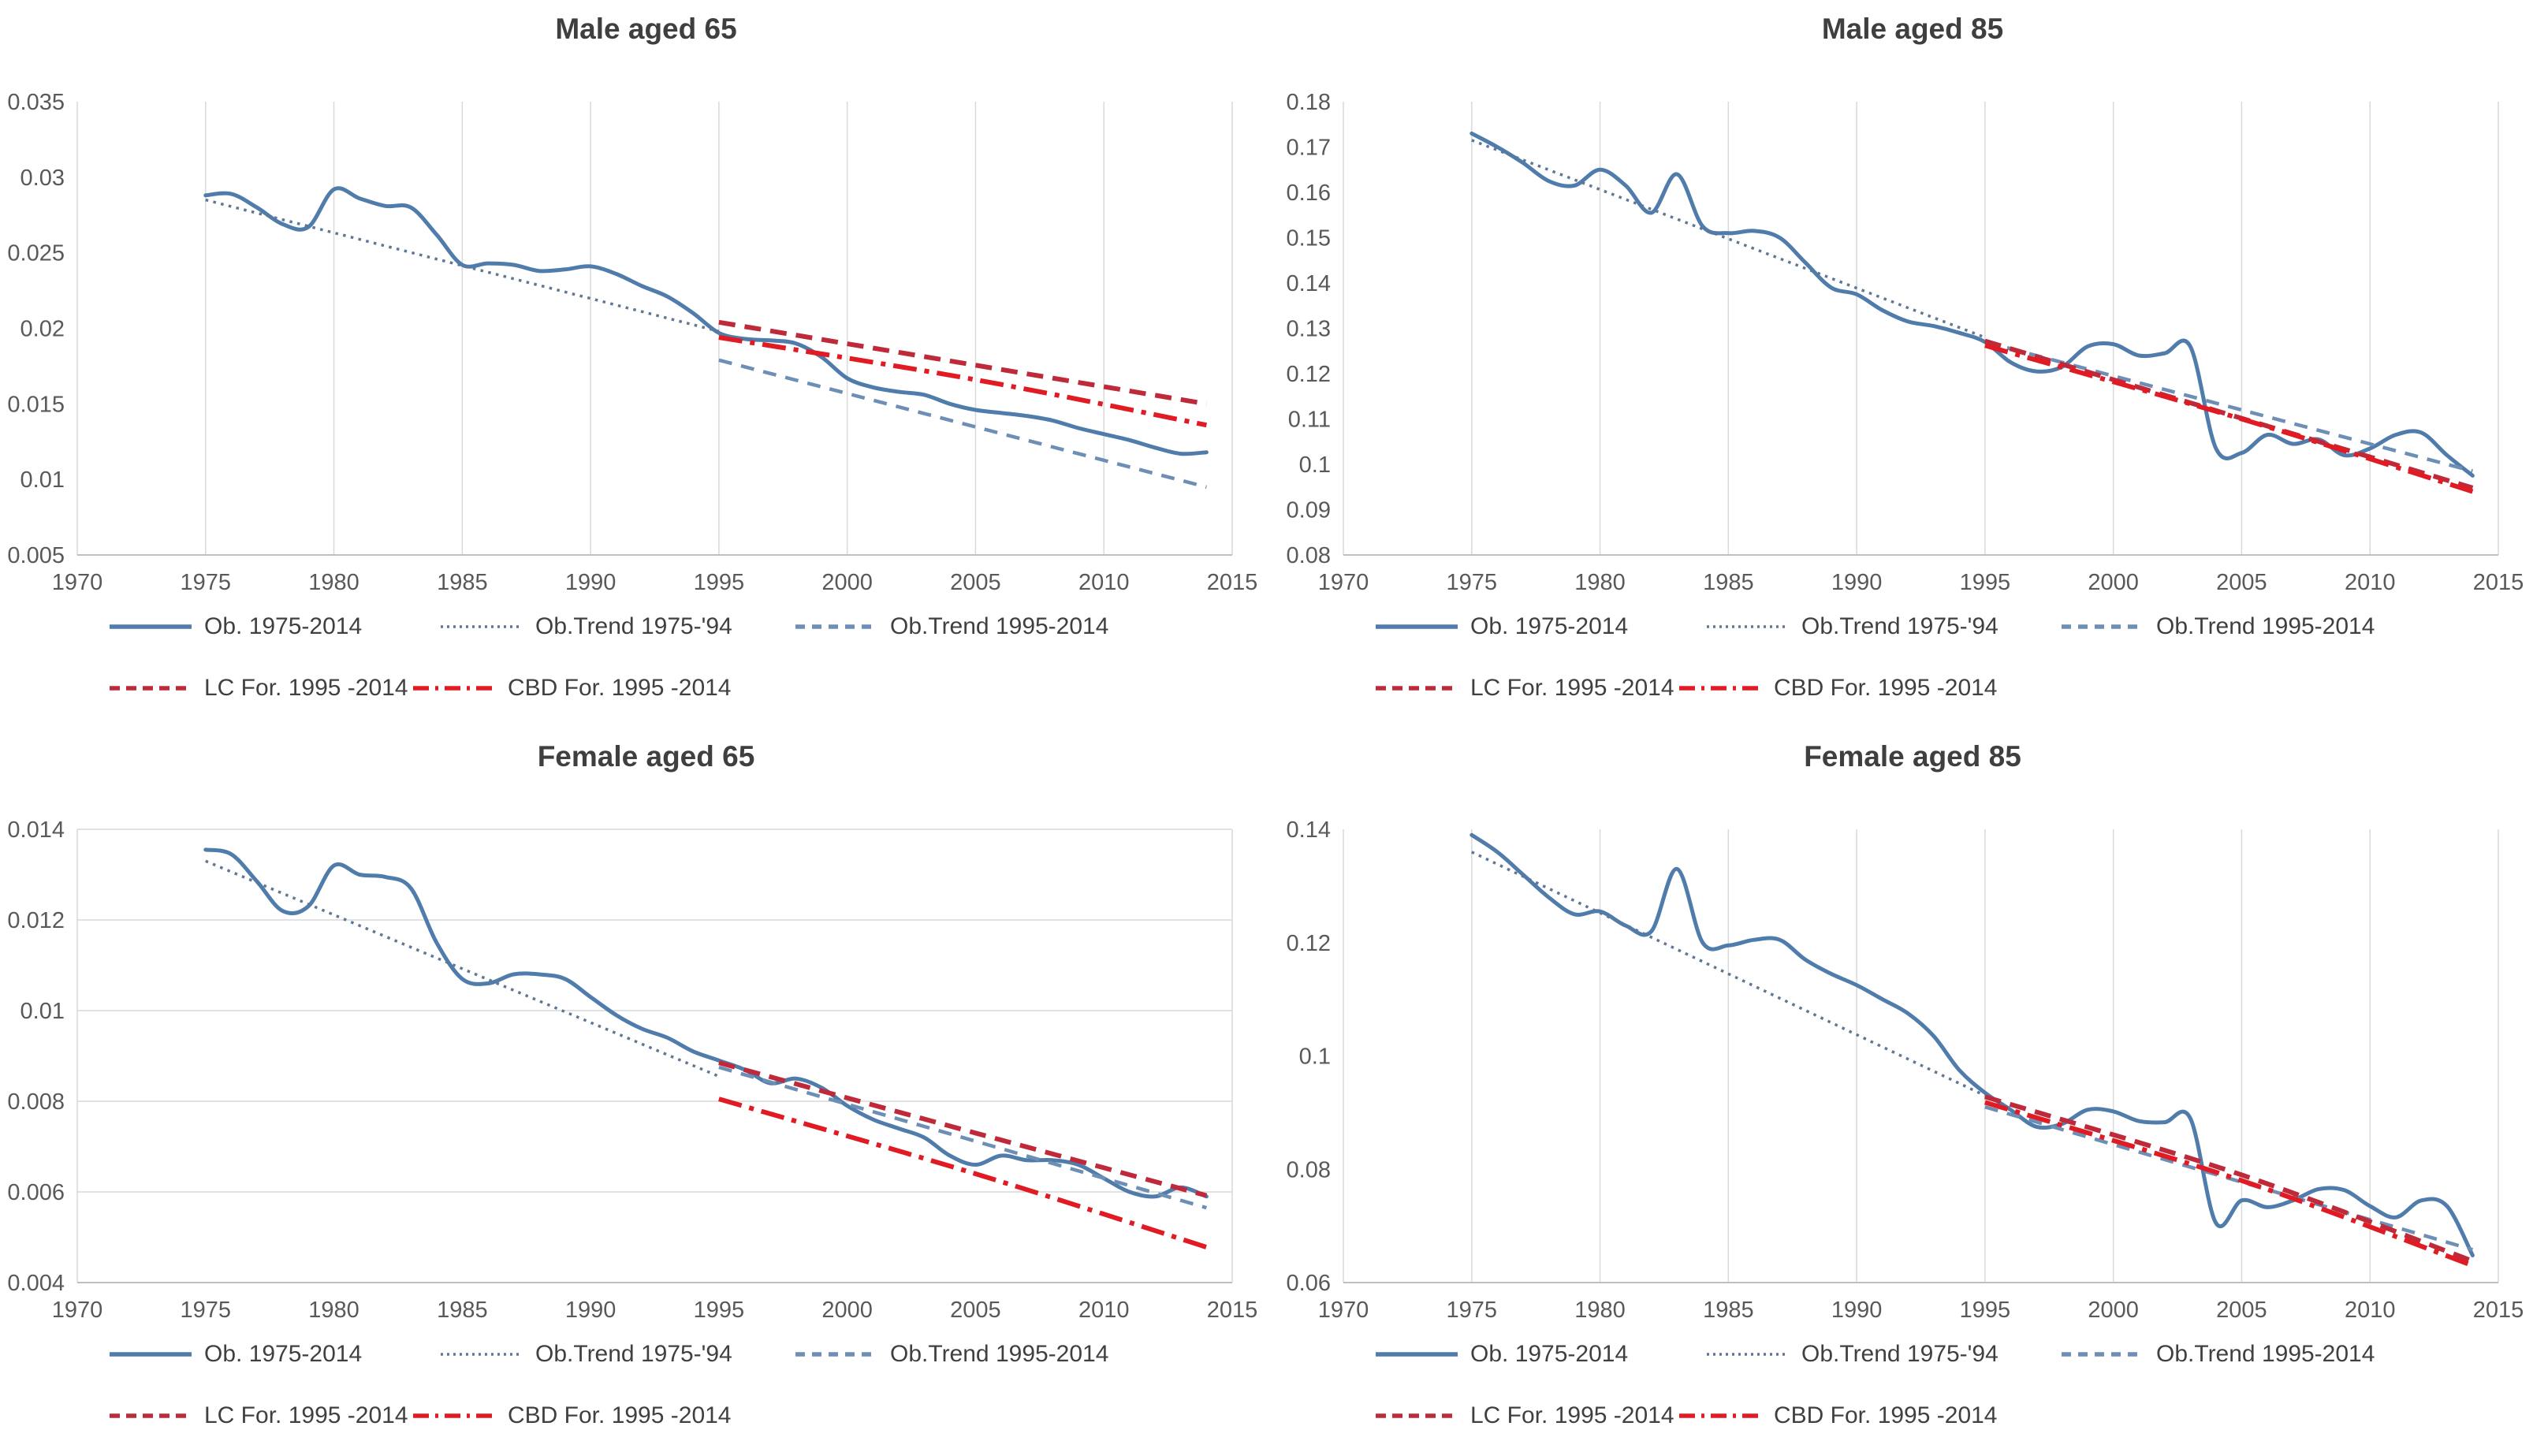 The width and height of the screenshot is (2533, 1456). I want to click on y-axis-tick-label: 0.01, so click(43, 480).